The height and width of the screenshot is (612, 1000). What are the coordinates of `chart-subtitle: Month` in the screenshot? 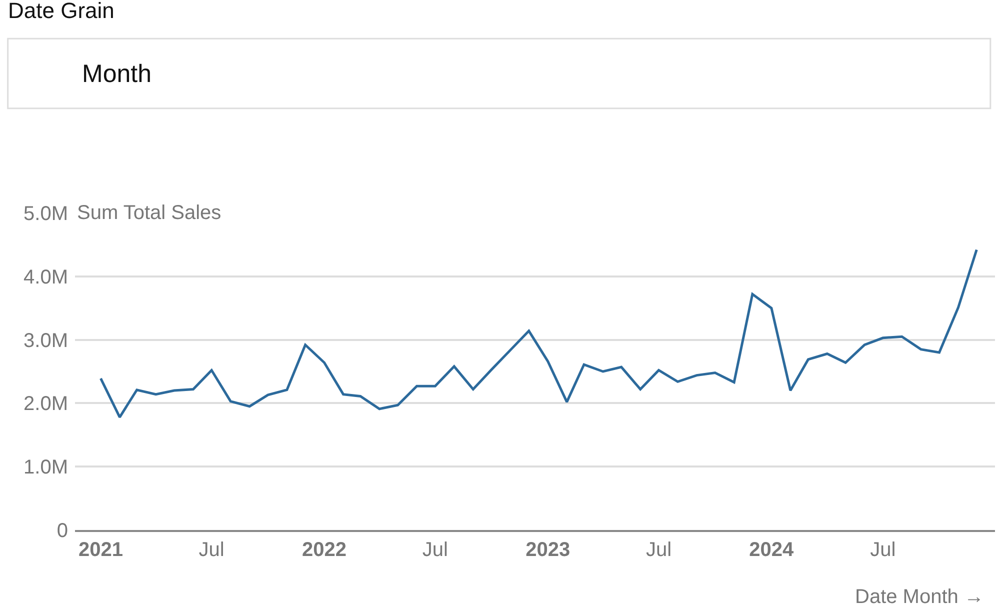 It's located at (117, 74).